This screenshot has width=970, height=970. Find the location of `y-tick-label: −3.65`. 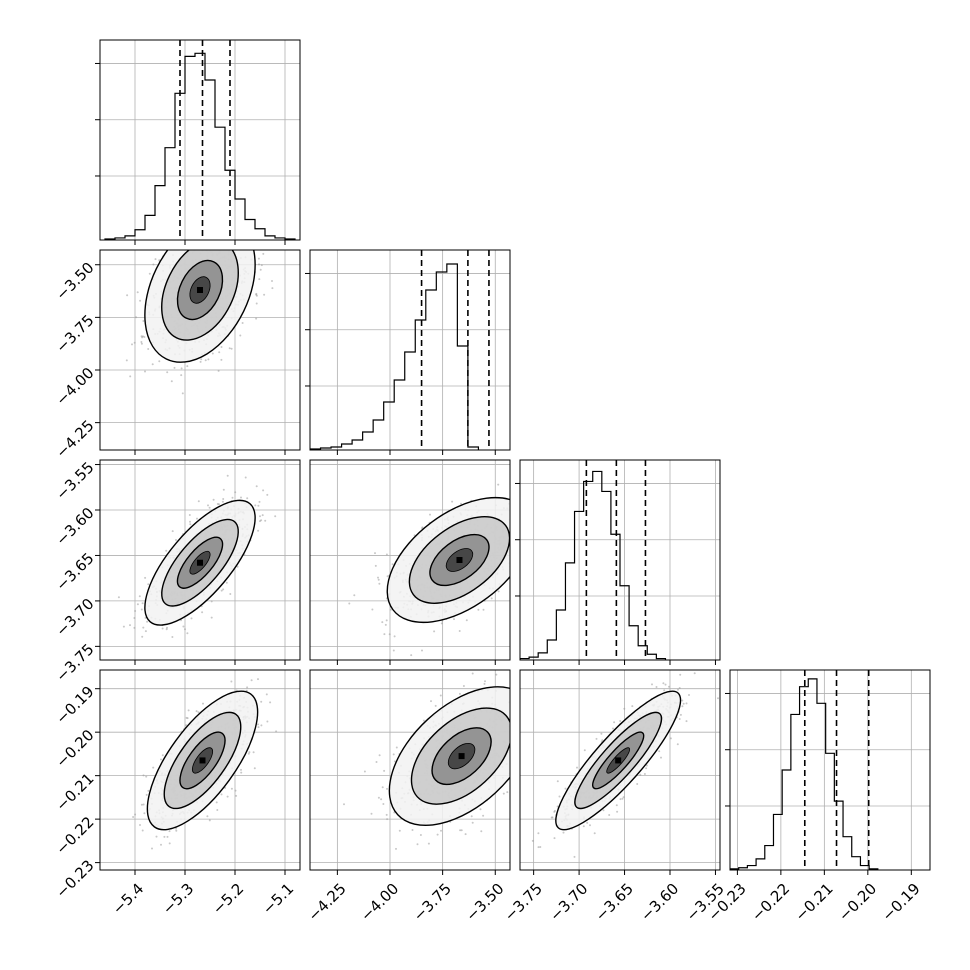

y-tick-label: −3.65 is located at coordinates (74, 571).